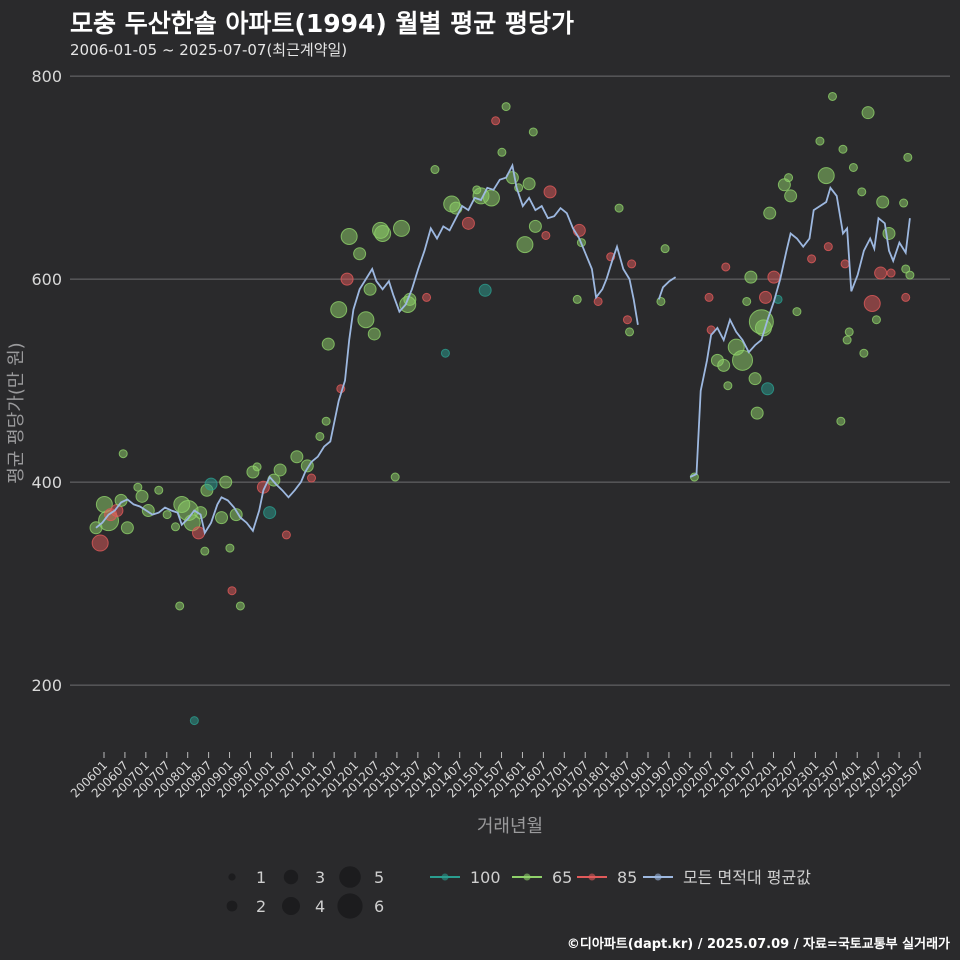  What do you see at coordinates (16, 412) in the screenshot?
I see `y-axis-label: 평균 평당가(만 원)` at bounding box center [16, 412].